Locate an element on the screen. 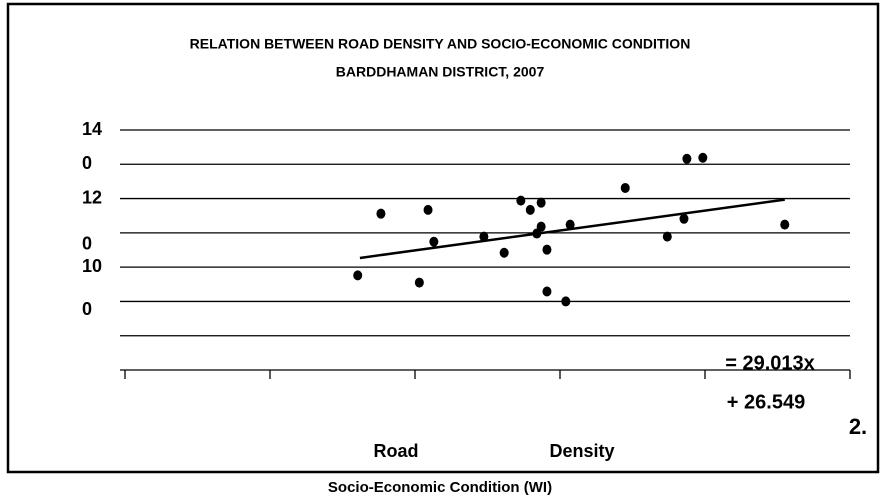  chart-subtitle: BARDDHAMAN DISTRICT, 2007 is located at coordinates (440, 72).